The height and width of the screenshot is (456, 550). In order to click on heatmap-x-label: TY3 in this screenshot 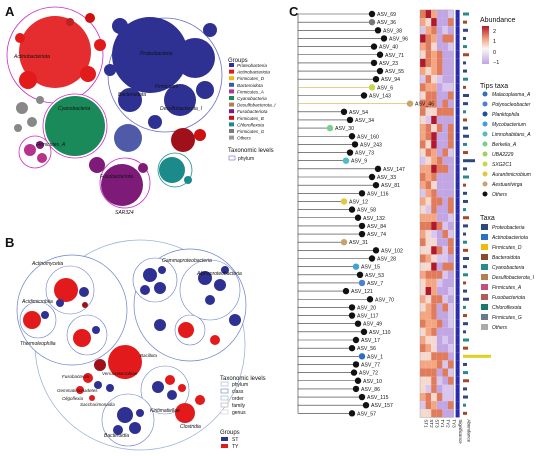, I will do `click(453, 423)`.